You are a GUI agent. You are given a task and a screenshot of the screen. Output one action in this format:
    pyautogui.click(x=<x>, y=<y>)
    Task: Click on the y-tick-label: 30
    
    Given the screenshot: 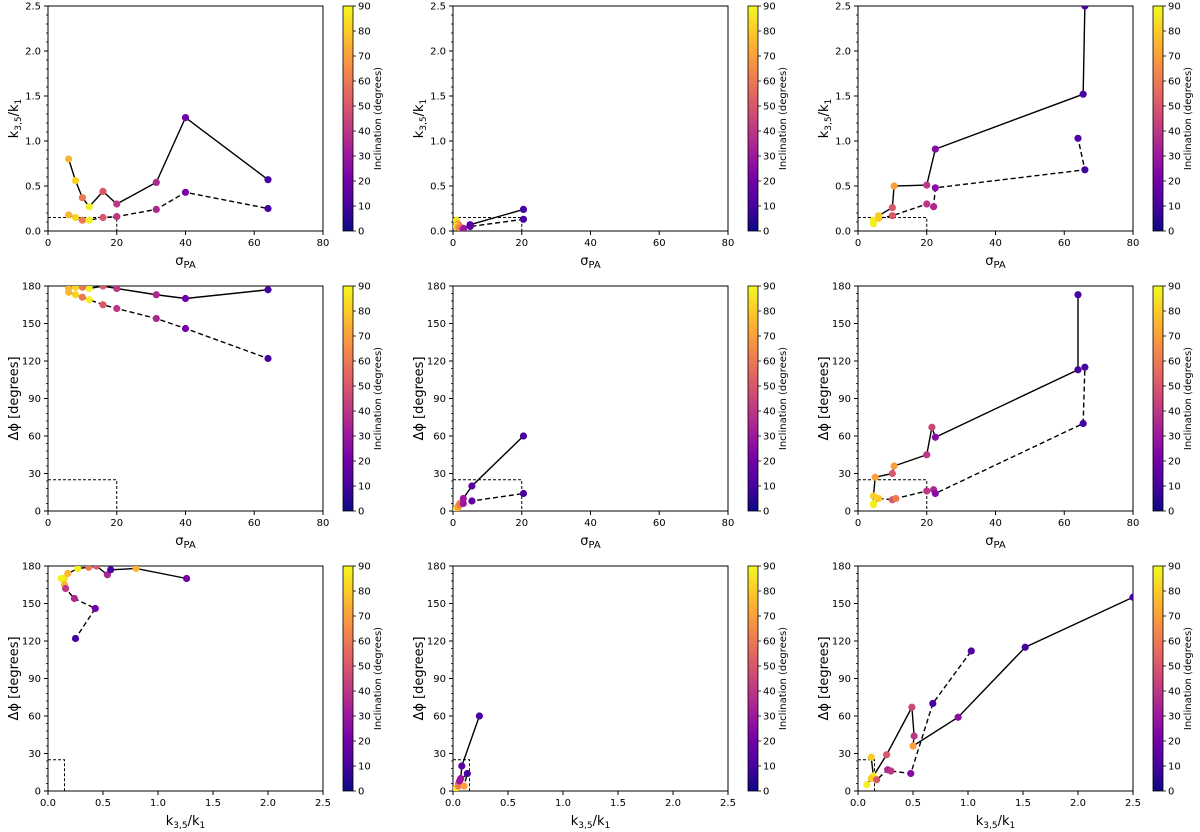 What is the action you would take?
    pyautogui.click(x=34, y=754)
    